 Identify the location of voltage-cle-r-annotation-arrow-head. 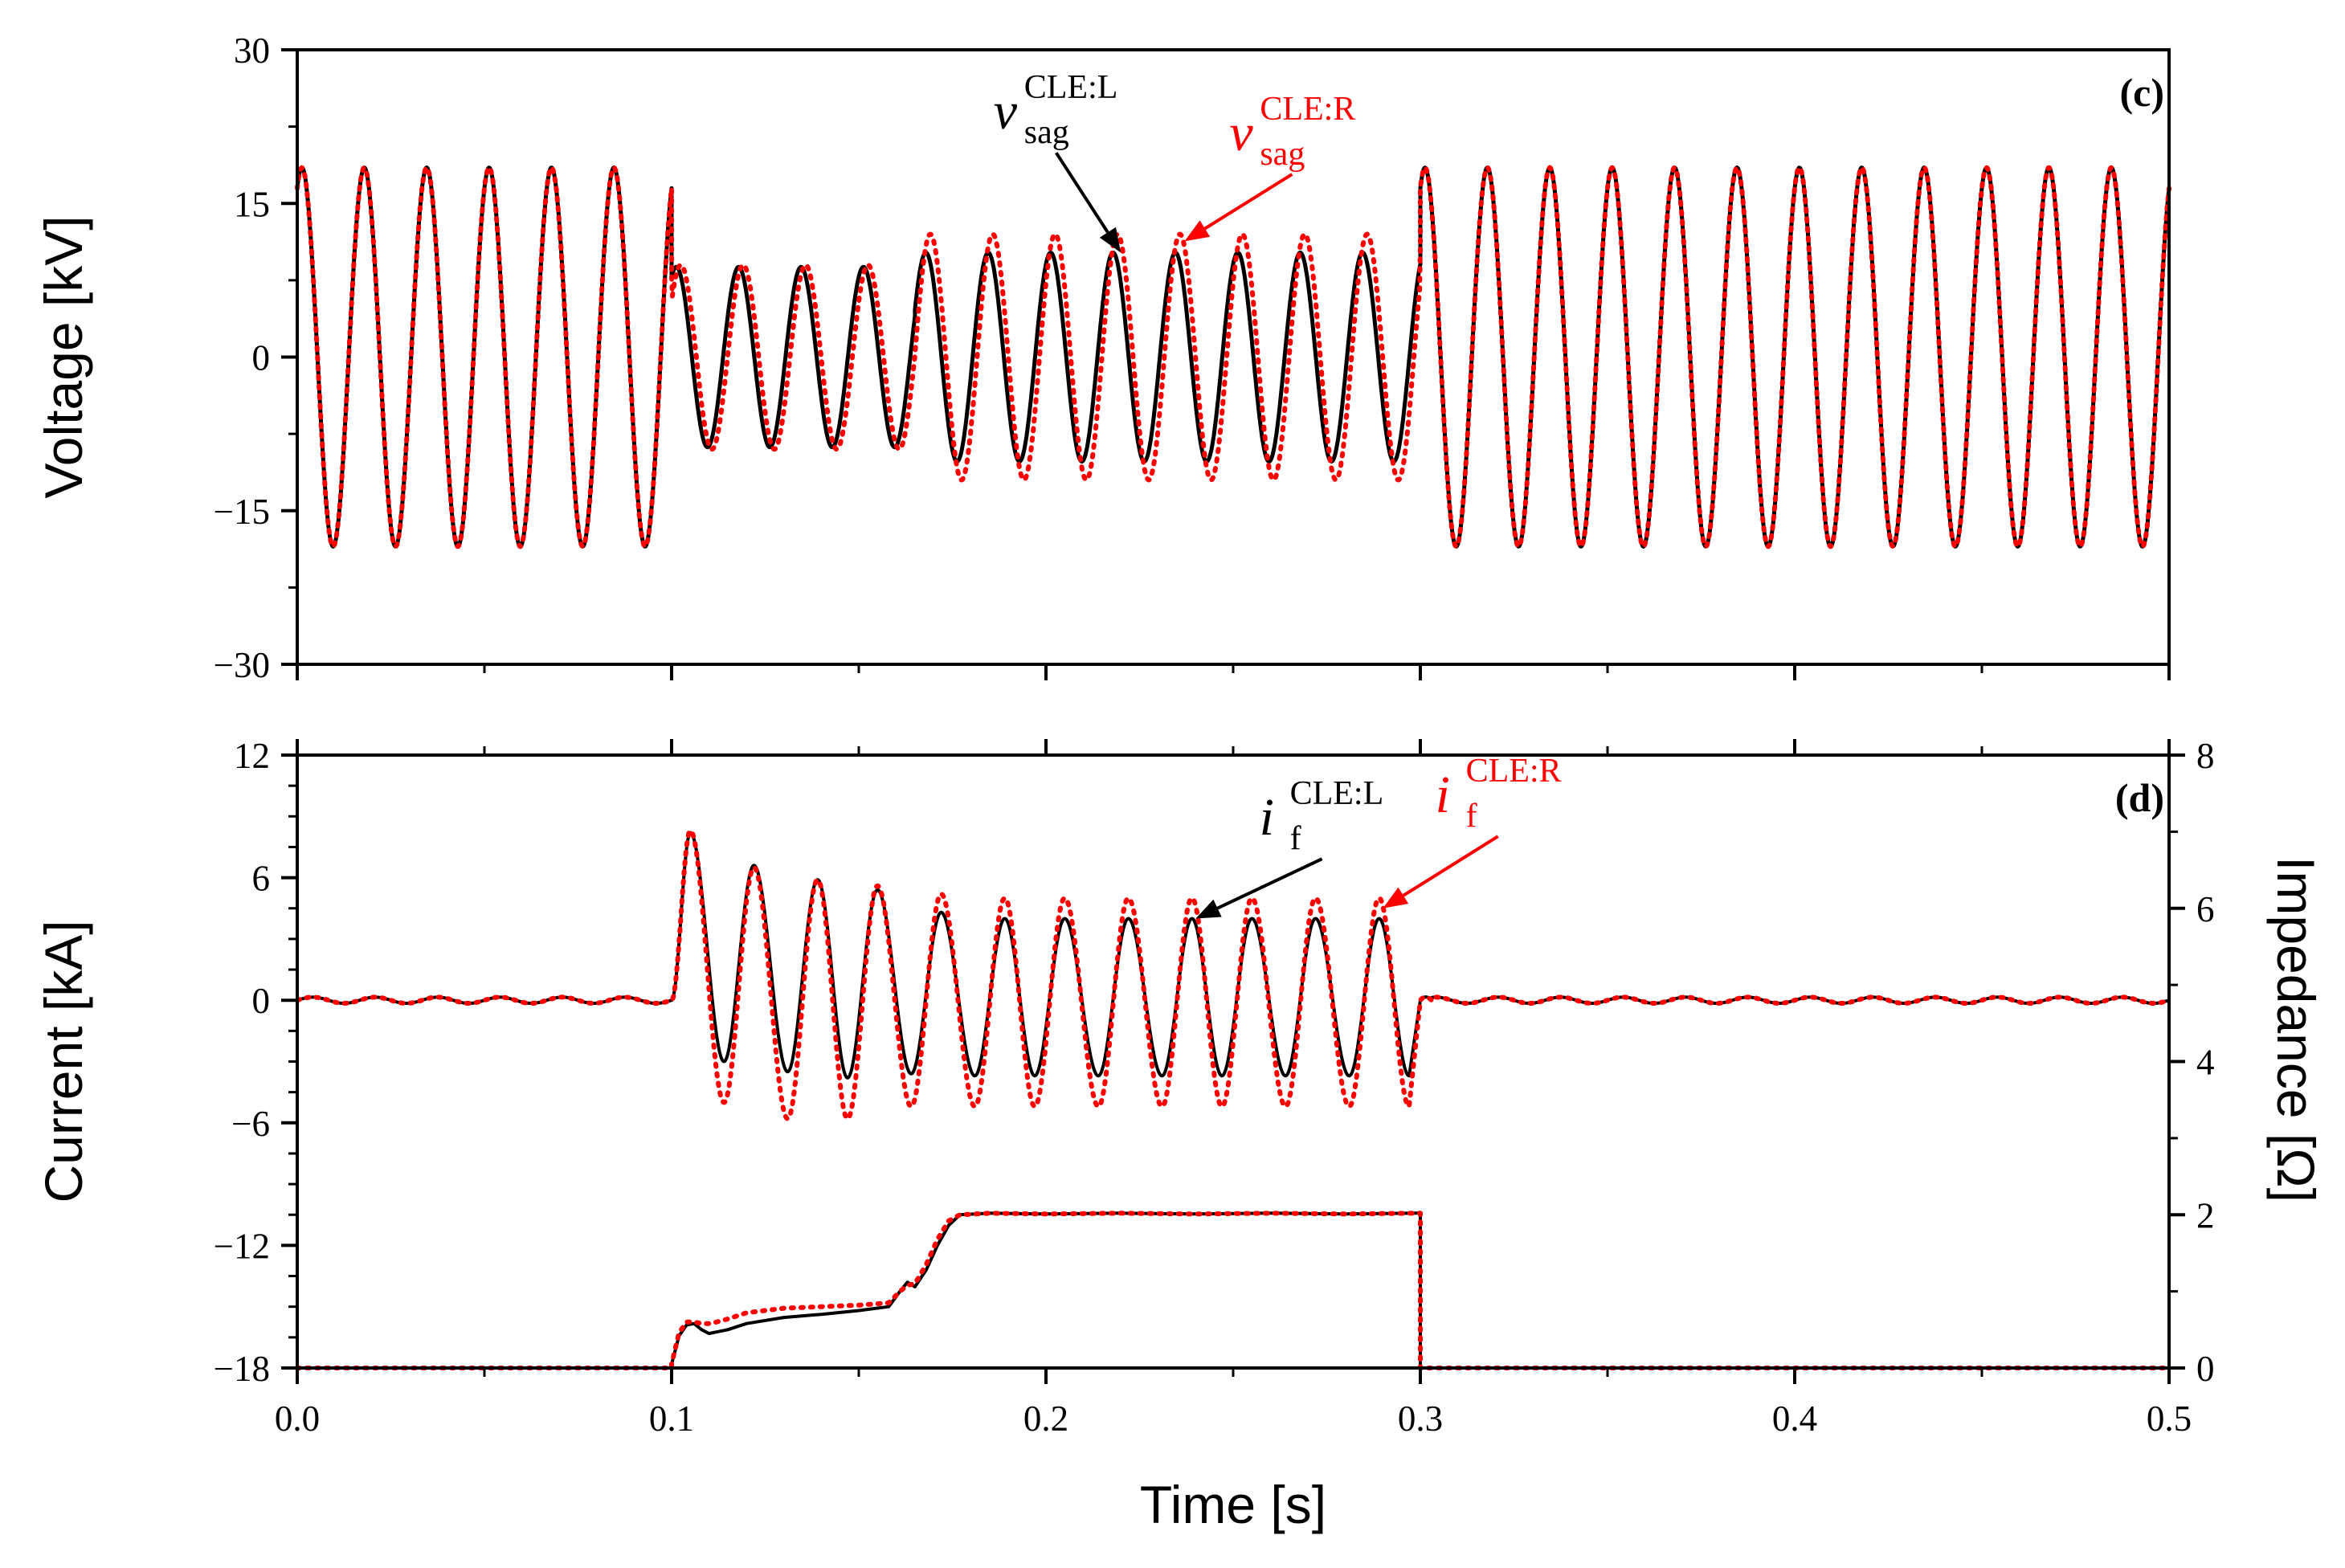
(1197, 231).